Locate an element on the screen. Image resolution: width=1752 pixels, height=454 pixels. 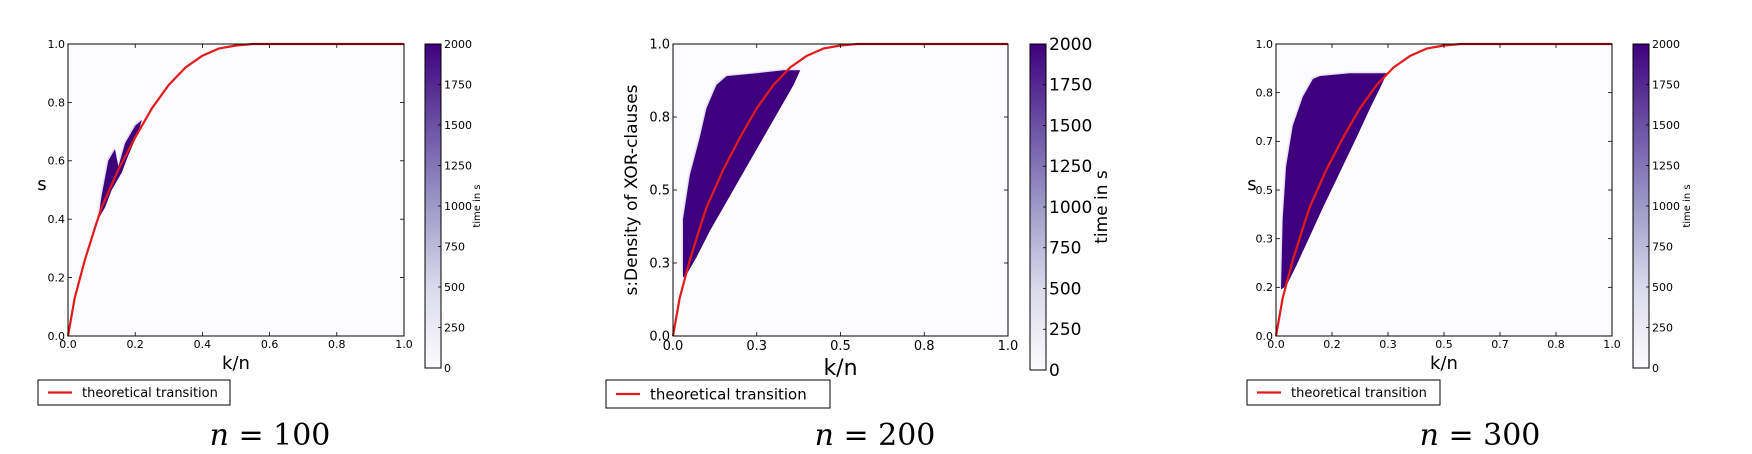
plot-area is located at coordinates (236, 190).